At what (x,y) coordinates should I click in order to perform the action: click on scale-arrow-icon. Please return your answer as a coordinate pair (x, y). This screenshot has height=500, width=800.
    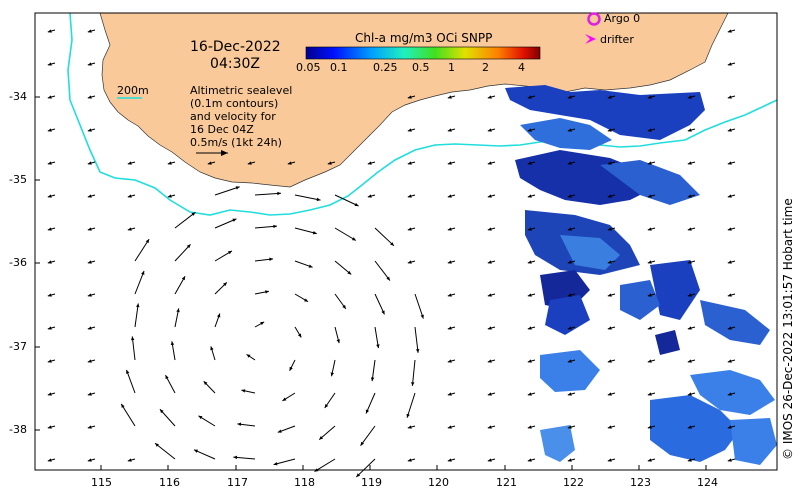
    Looking at the image, I should click on (212, 153).